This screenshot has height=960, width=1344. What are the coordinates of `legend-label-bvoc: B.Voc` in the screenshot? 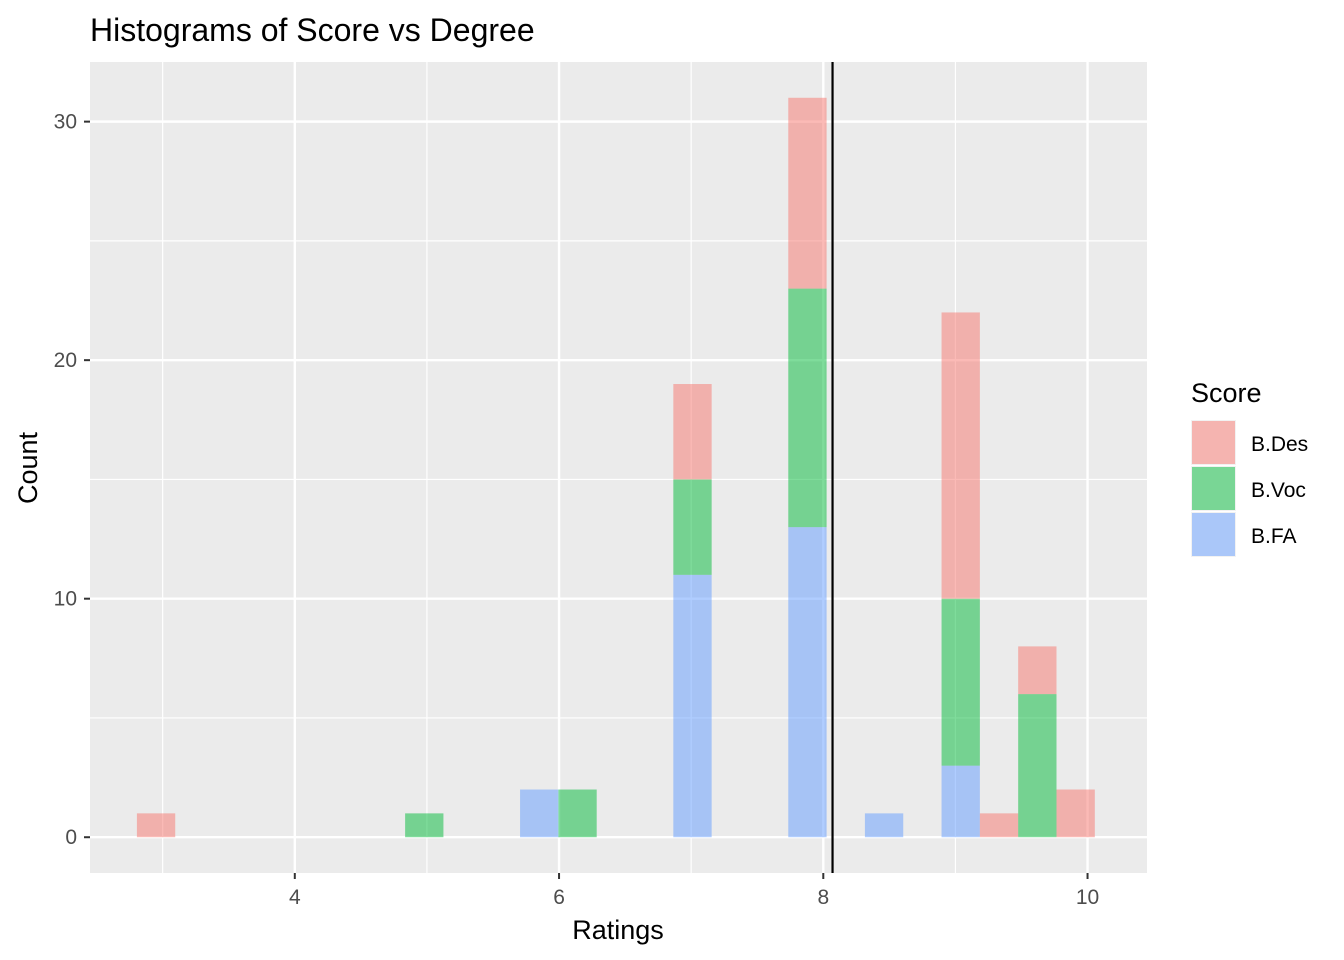 It's located at (1278, 490).